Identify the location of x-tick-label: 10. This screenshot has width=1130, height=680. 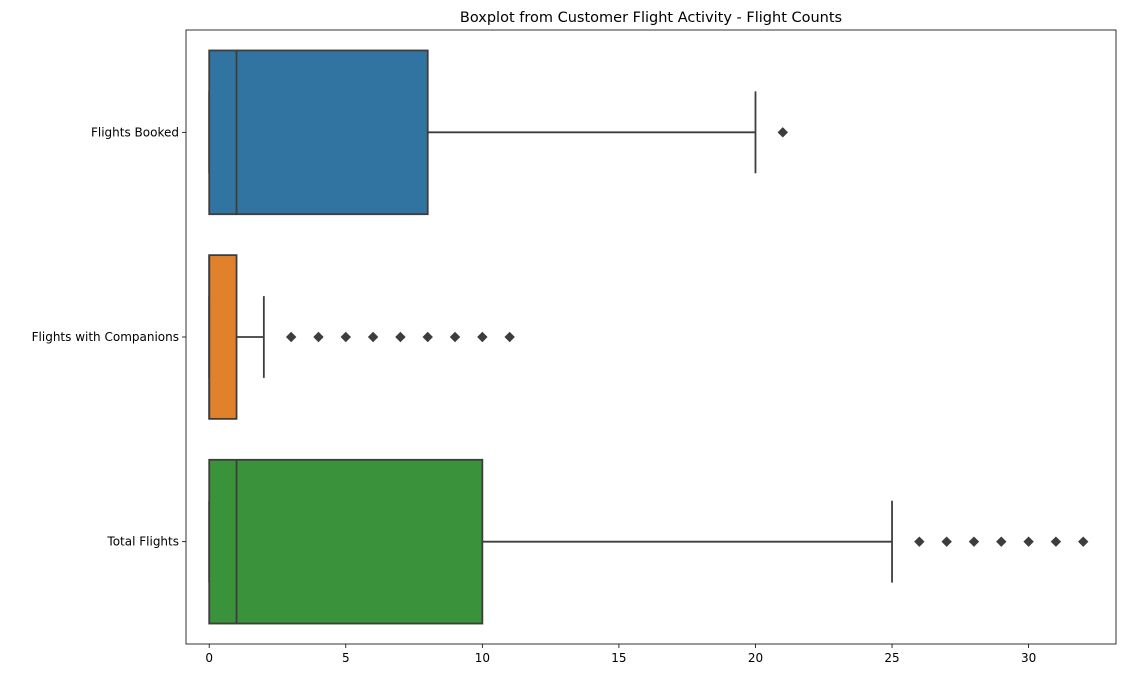
(482, 658).